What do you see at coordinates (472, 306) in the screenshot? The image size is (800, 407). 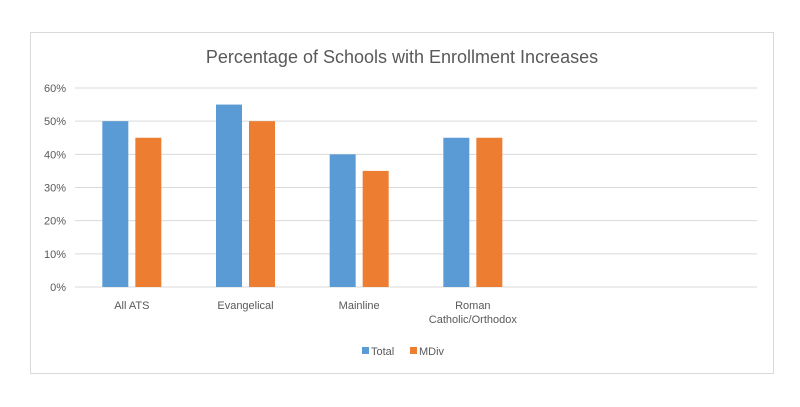 I see `x-tick-label: Roman` at bounding box center [472, 306].